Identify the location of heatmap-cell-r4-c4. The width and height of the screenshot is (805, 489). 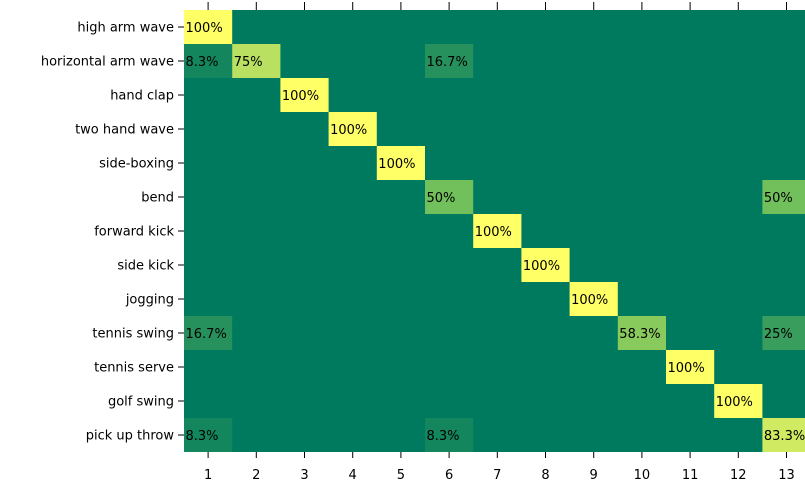
(352, 129).